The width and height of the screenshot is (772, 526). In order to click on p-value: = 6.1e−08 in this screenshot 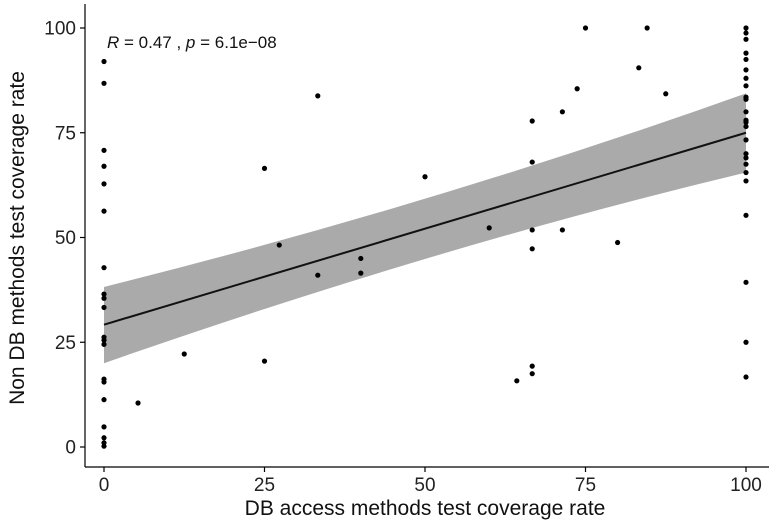, I will do `click(235, 42)`.